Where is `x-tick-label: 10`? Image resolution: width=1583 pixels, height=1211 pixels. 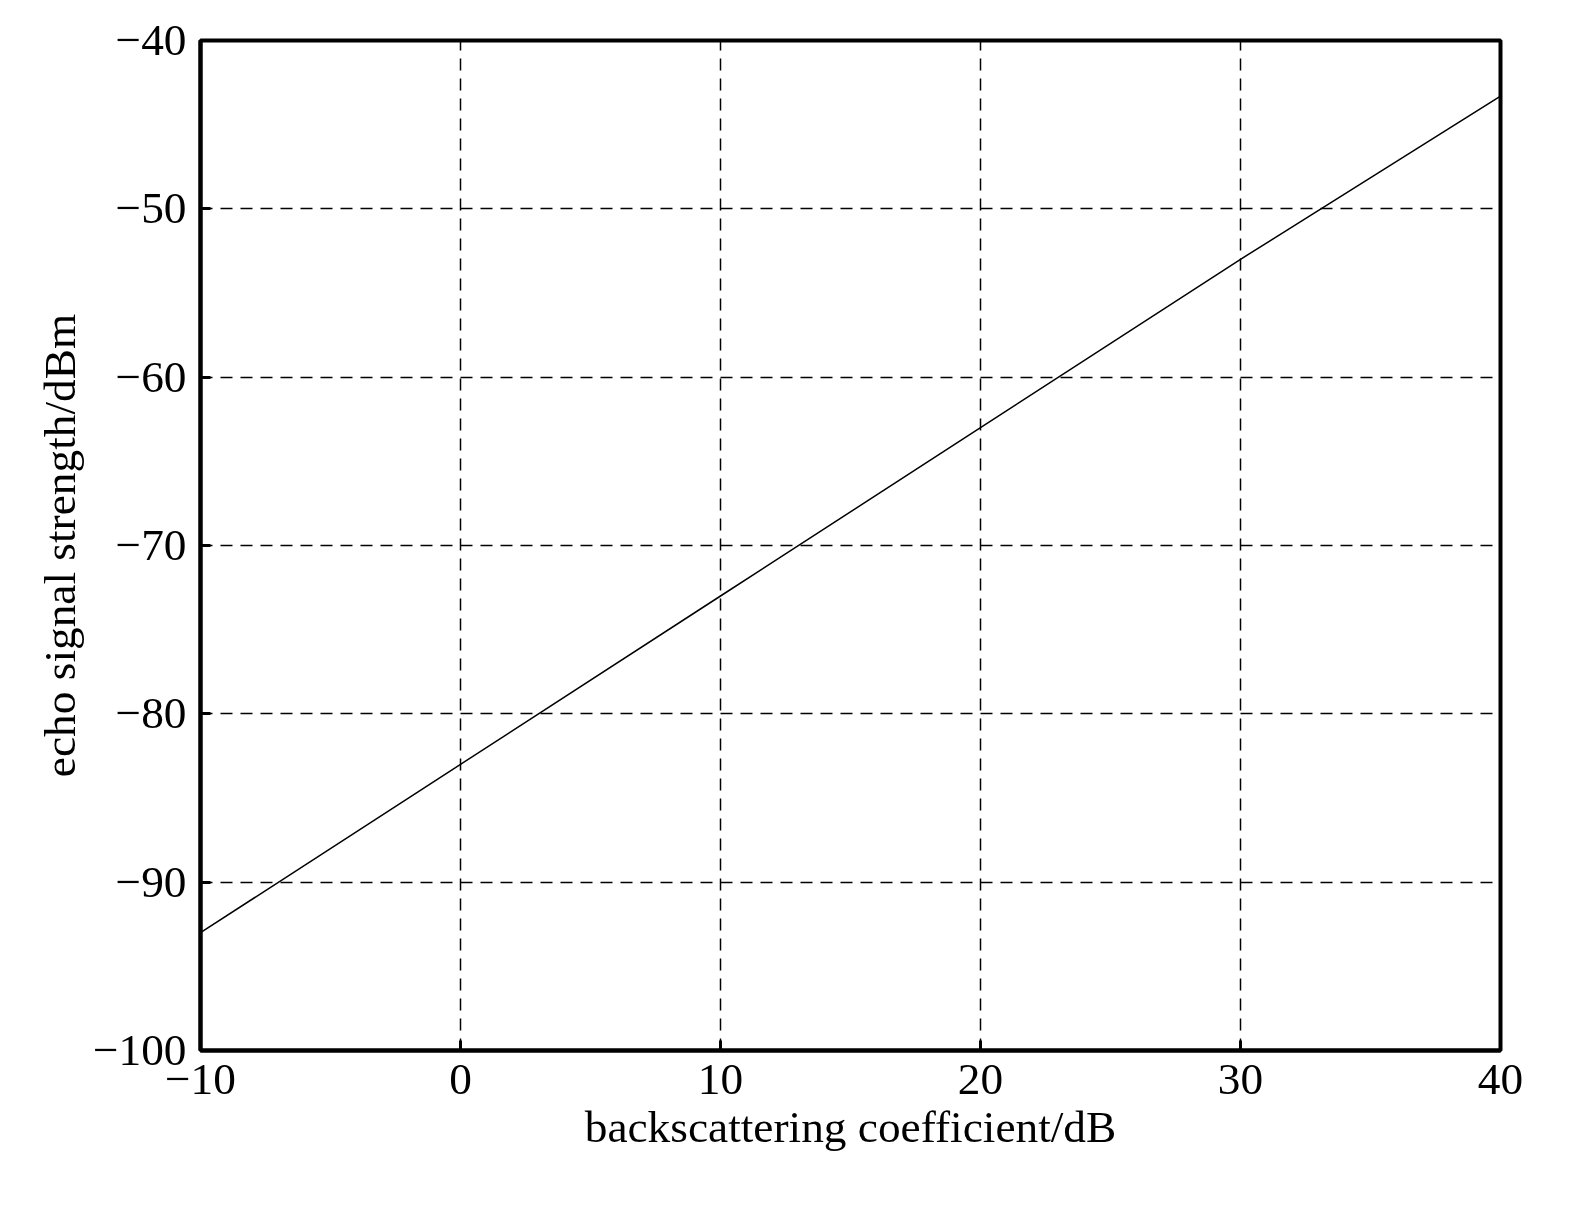
x-tick-label: 10 is located at coordinates (720, 1078).